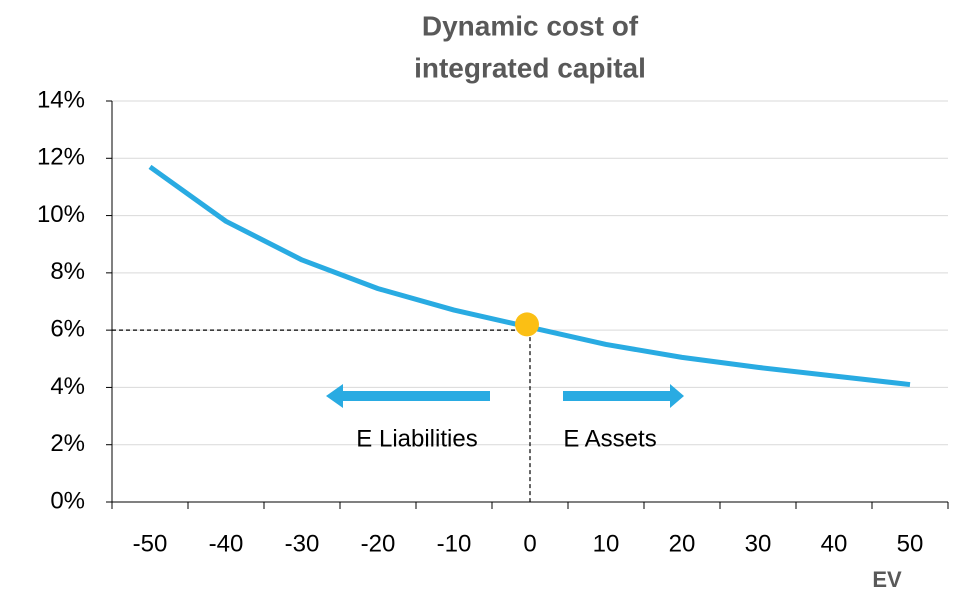 Image resolution: width=953 pixels, height=597 pixels. What do you see at coordinates (226, 543) in the screenshot?
I see `x-tick-label: -40` at bounding box center [226, 543].